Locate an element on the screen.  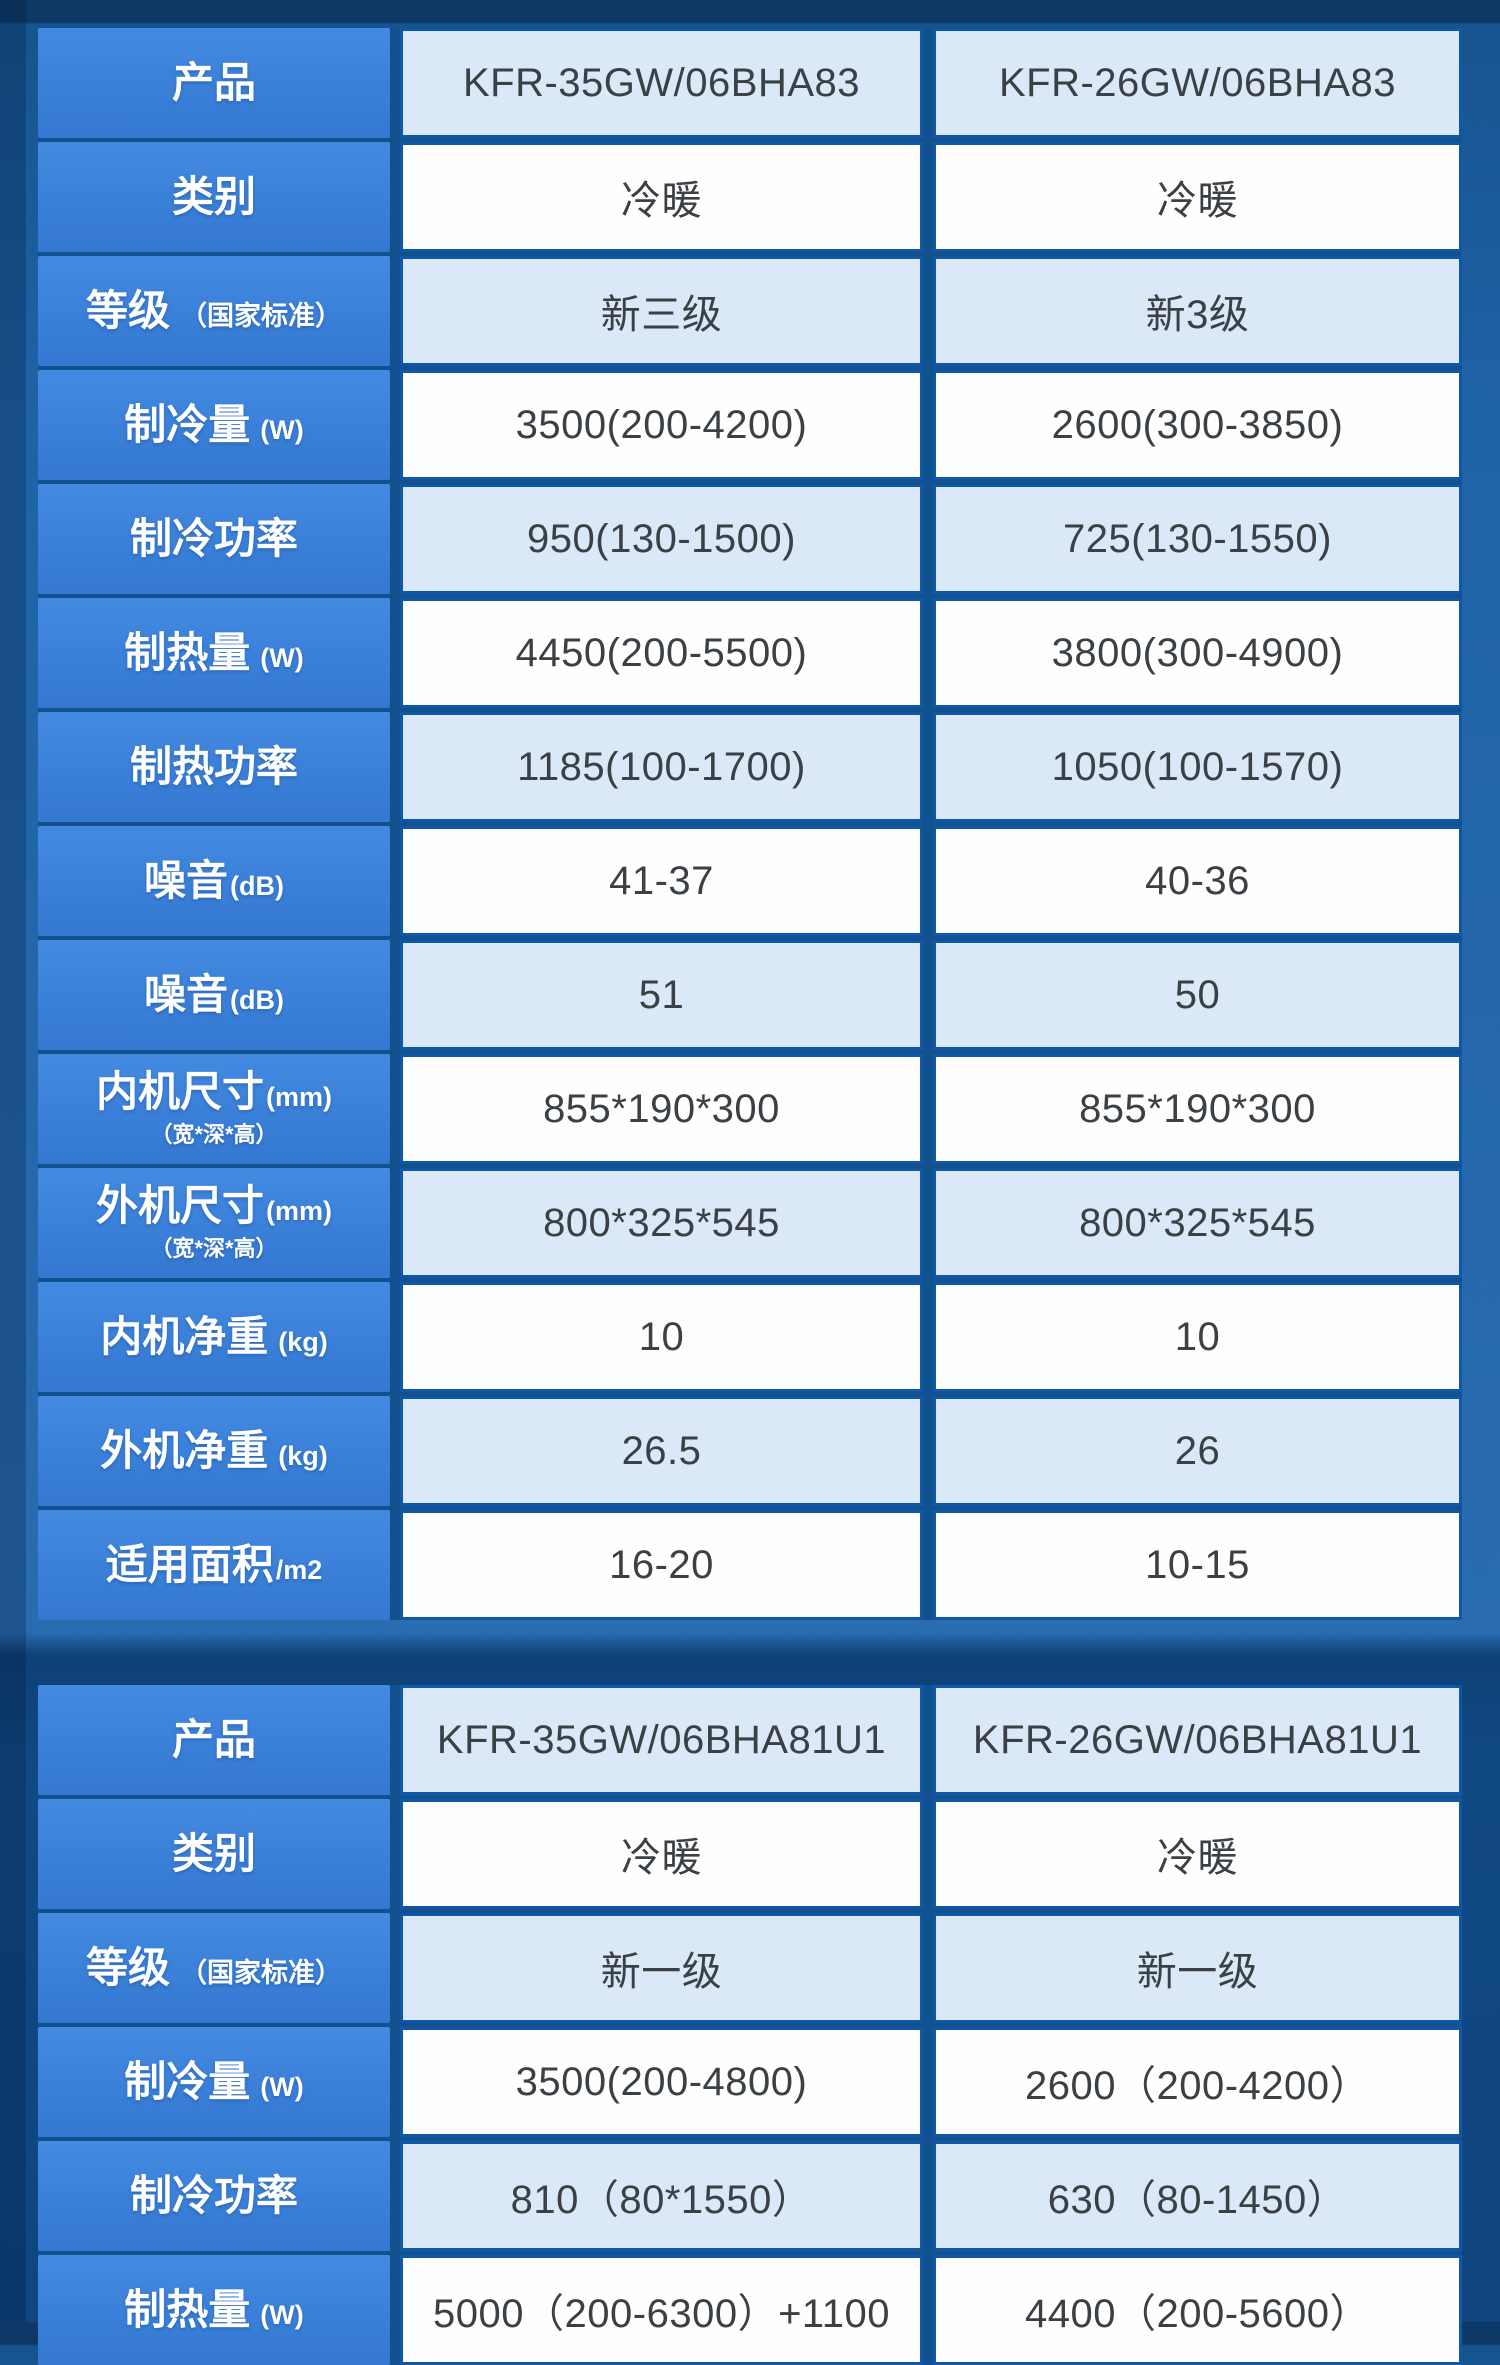
spec-label-cell: 制冷量 (W) is located at coordinates (214, 425).